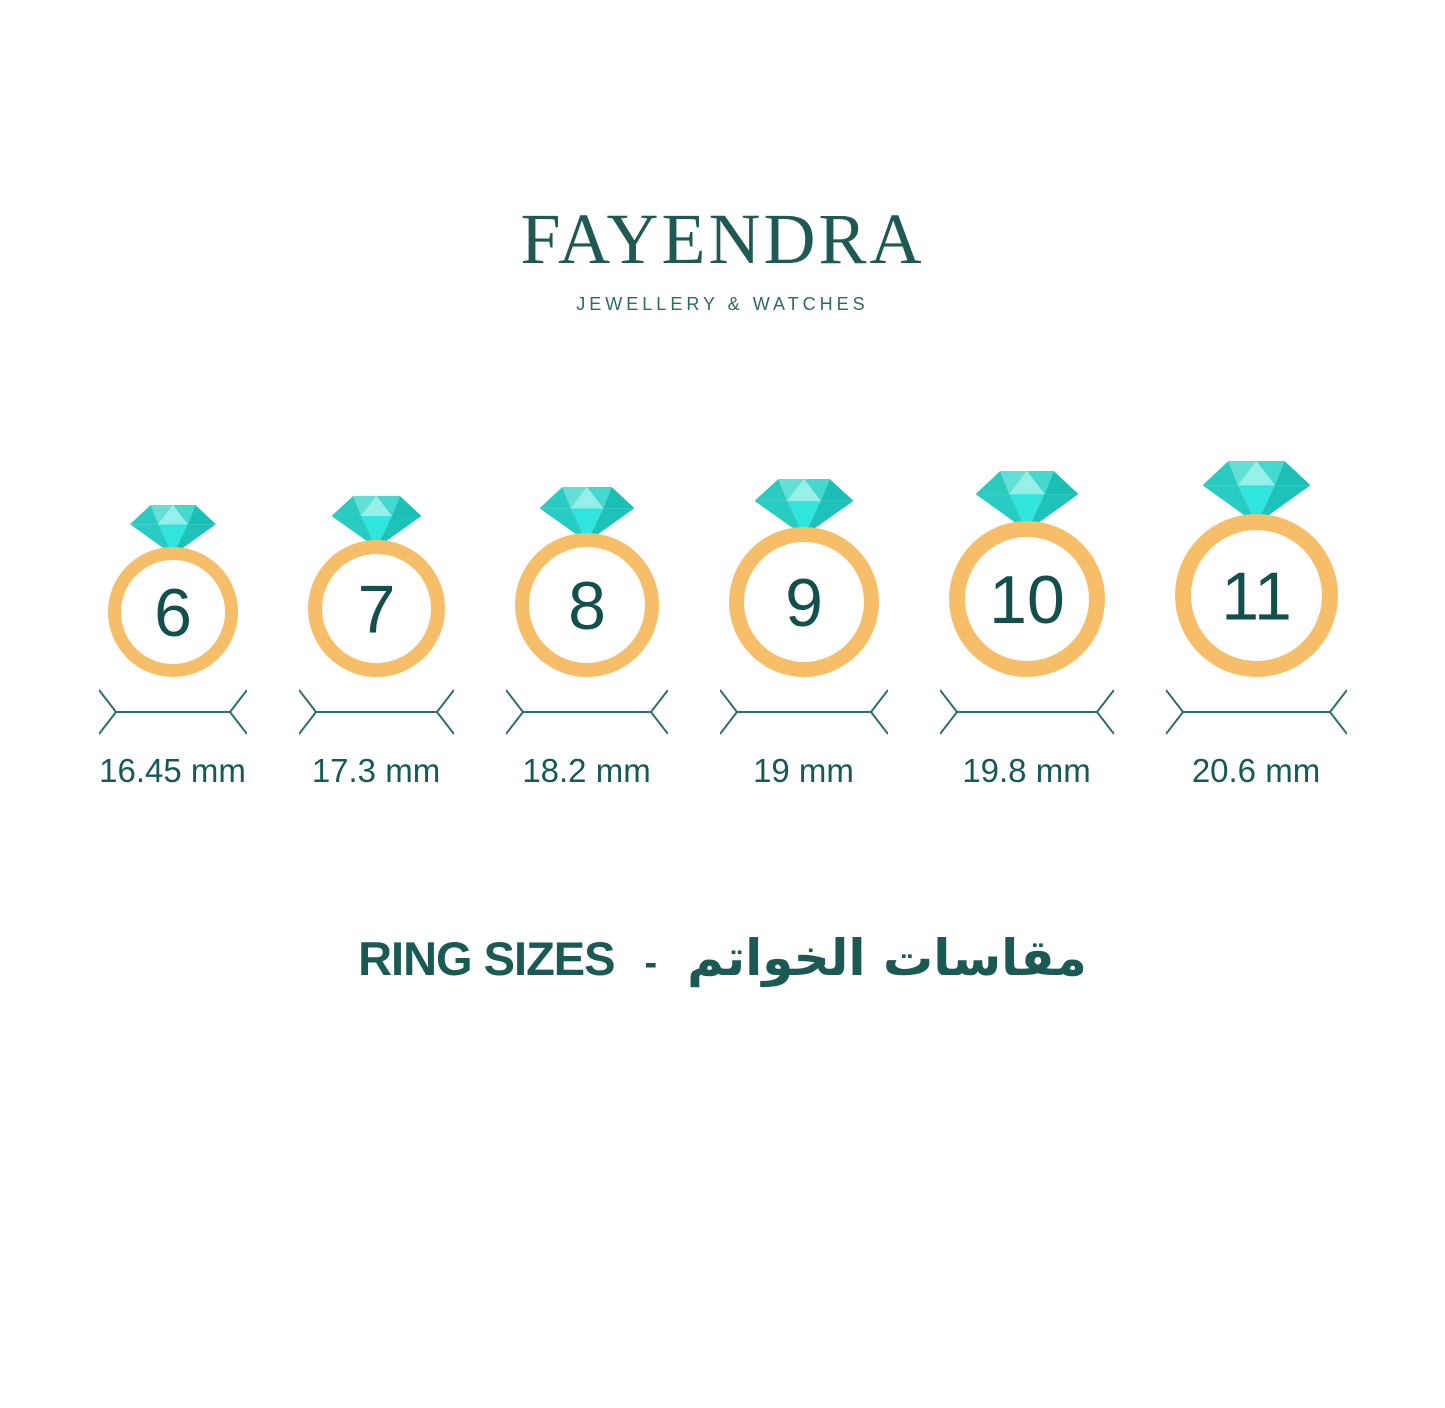 Image resolution: width=1445 pixels, height=1408 pixels. I want to click on ring-size-number: 10, so click(1027, 600).